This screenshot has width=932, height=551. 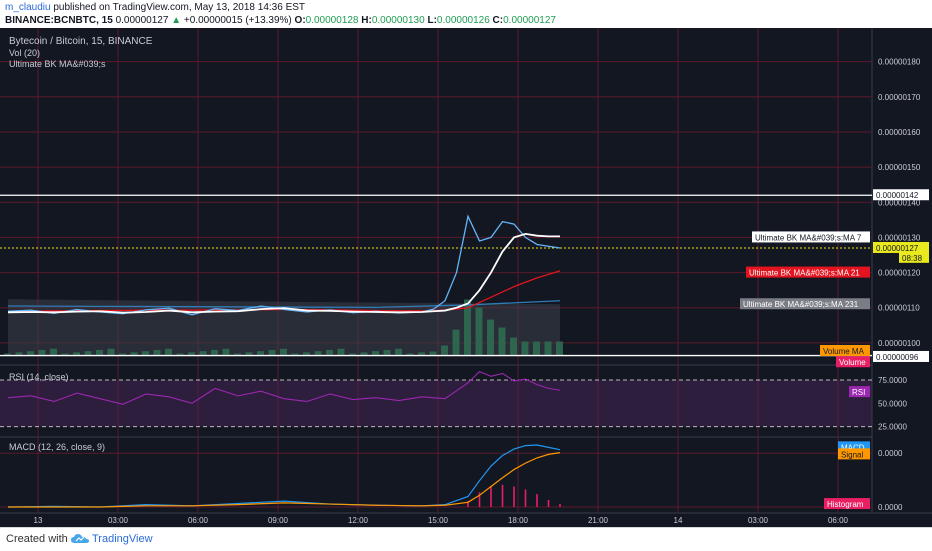 I want to click on price-badge-142-bg, so click(x=901, y=195).